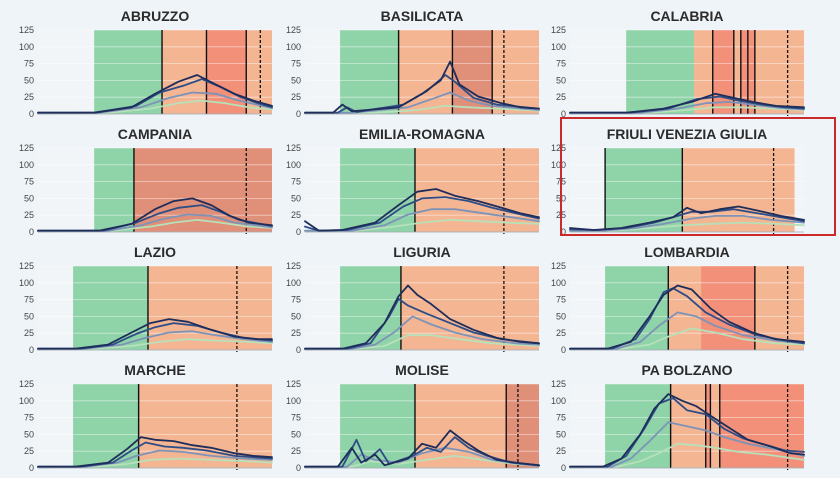  I want to click on chart-panel-7: LAZIO 0 25 50 75 100 125, so click(143, 301).